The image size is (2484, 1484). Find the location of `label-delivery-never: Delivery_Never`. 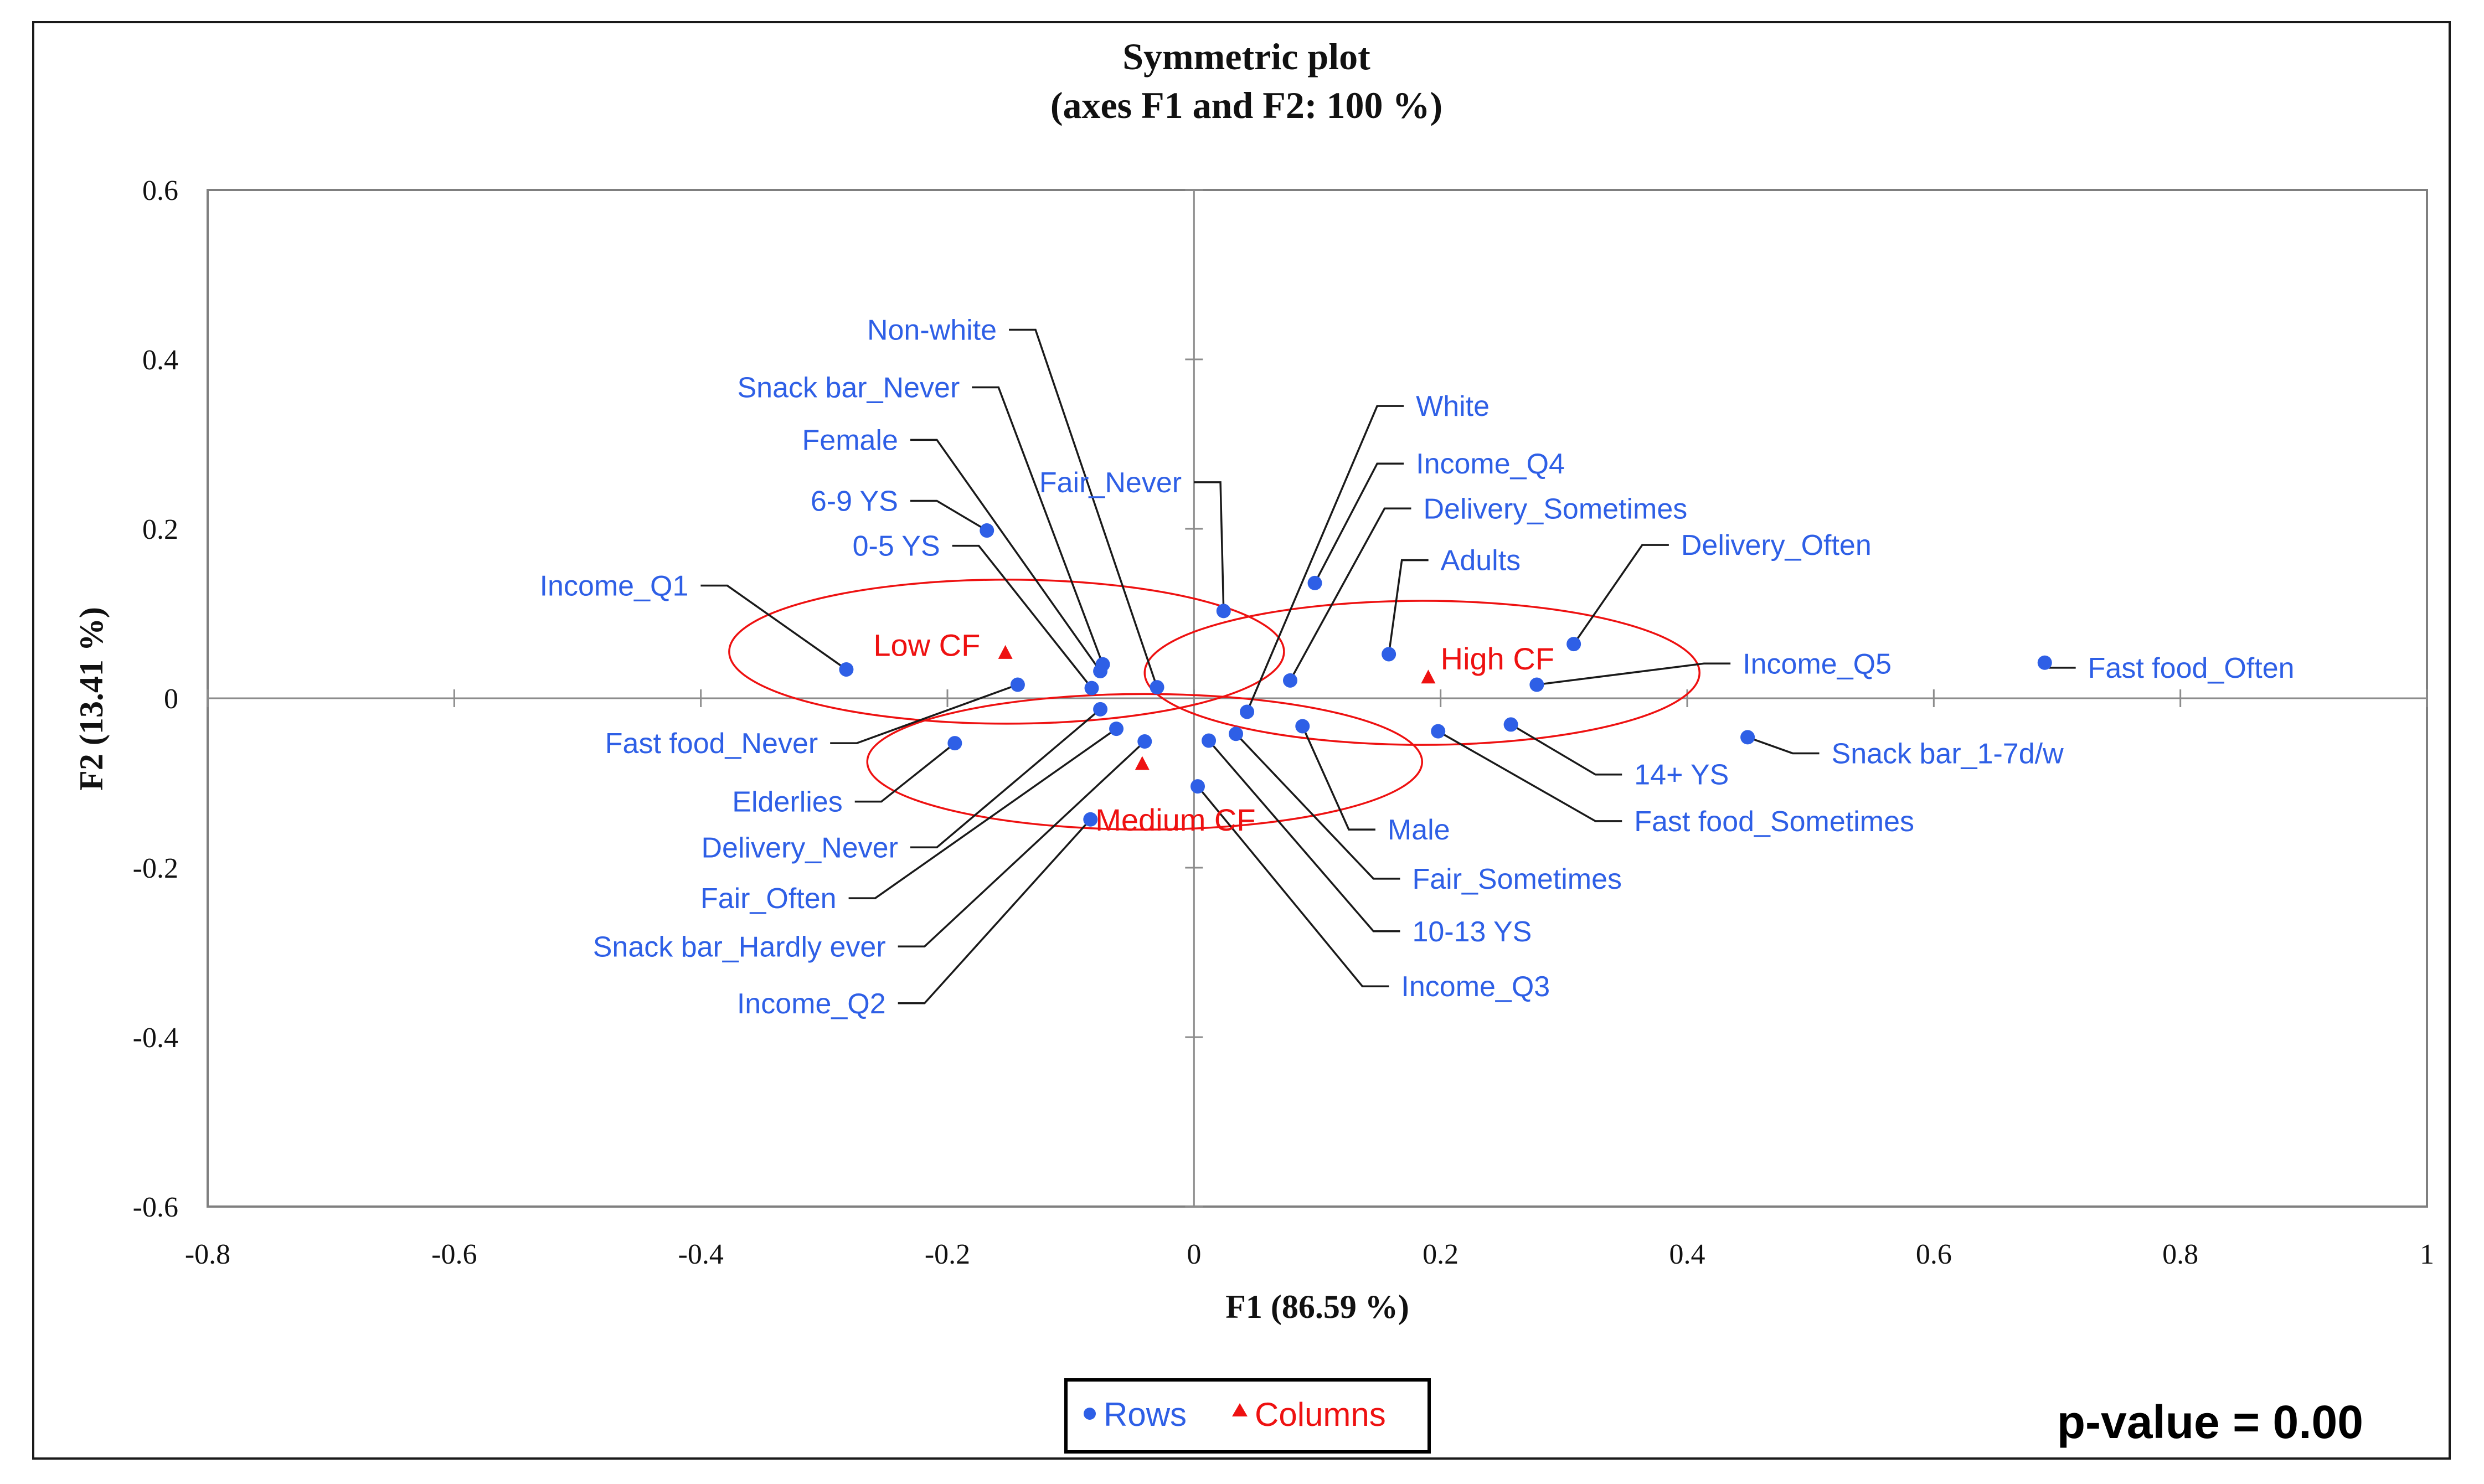

label-delivery-never: Delivery_Never is located at coordinates (800, 848).